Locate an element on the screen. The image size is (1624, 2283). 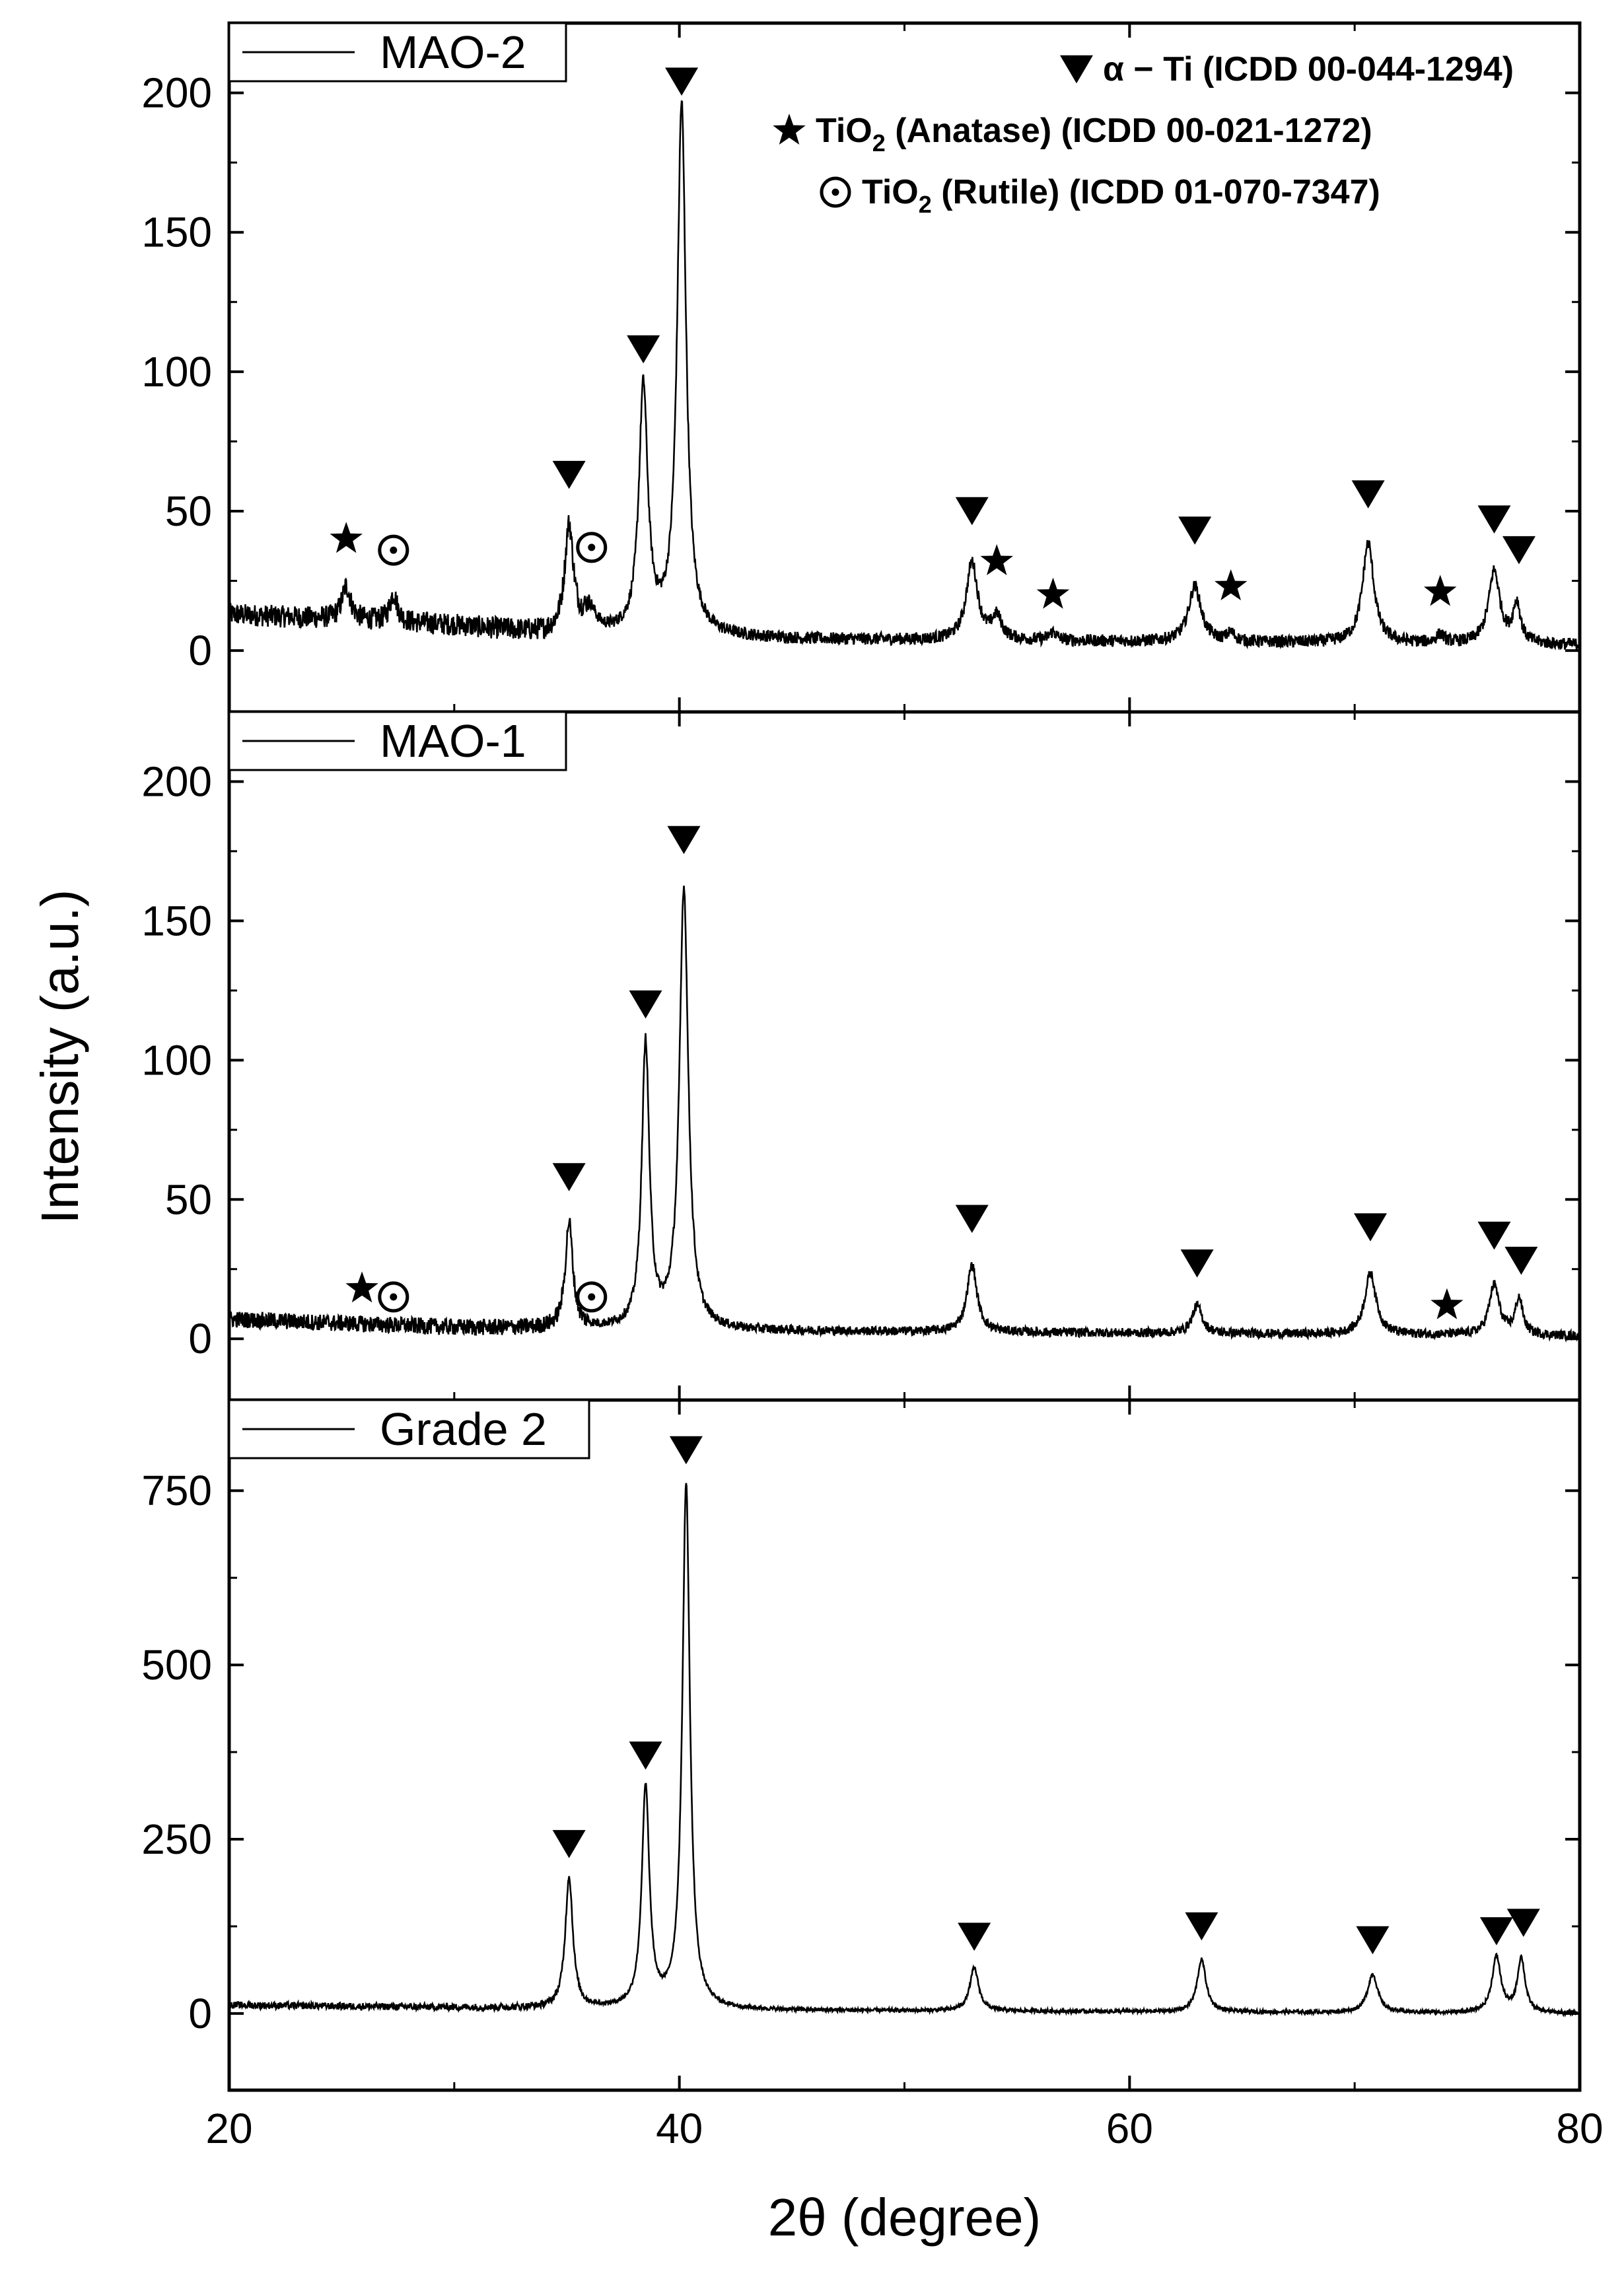
legend-label: MAO-2 is located at coordinates (453, 52).